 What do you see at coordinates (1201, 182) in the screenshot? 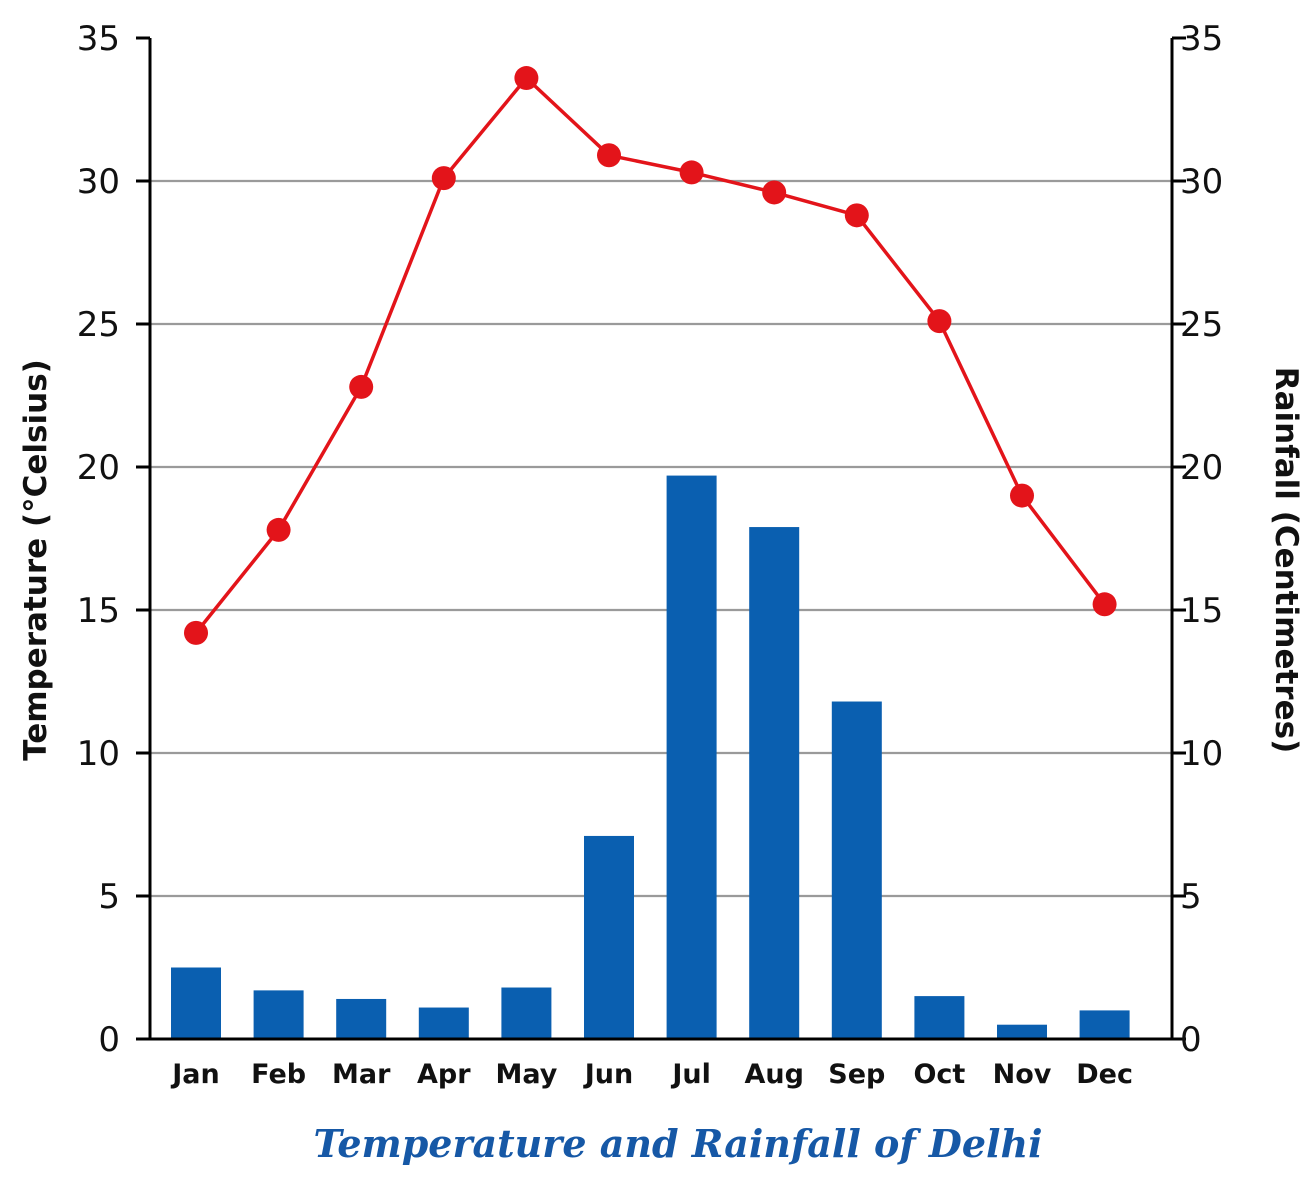
I see `right-tick-label: 30` at bounding box center [1201, 182].